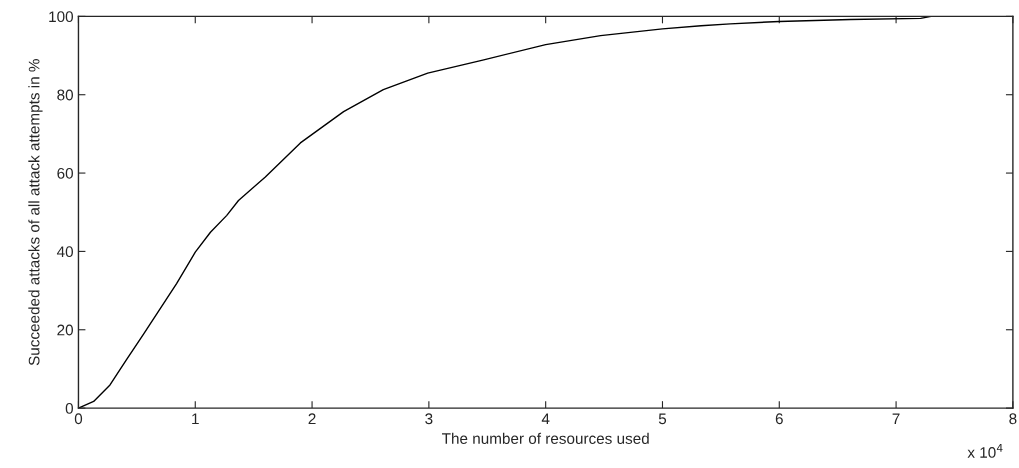 Image resolution: width=1019 pixels, height=468 pixels. Describe the element at coordinates (69, 408) in the screenshot. I see `y-tick-label: 0` at that location.